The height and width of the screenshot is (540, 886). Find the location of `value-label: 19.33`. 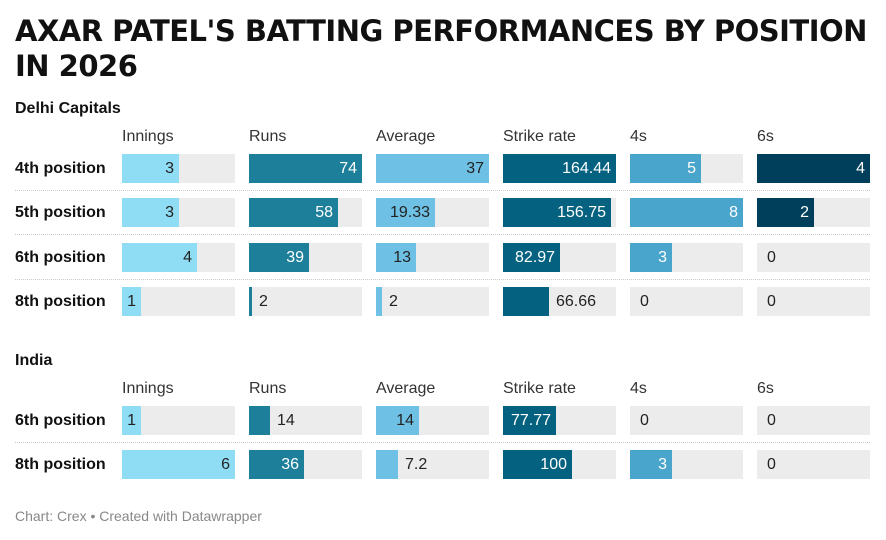

value-label: 19.33 is located at coordinates (409, 213).